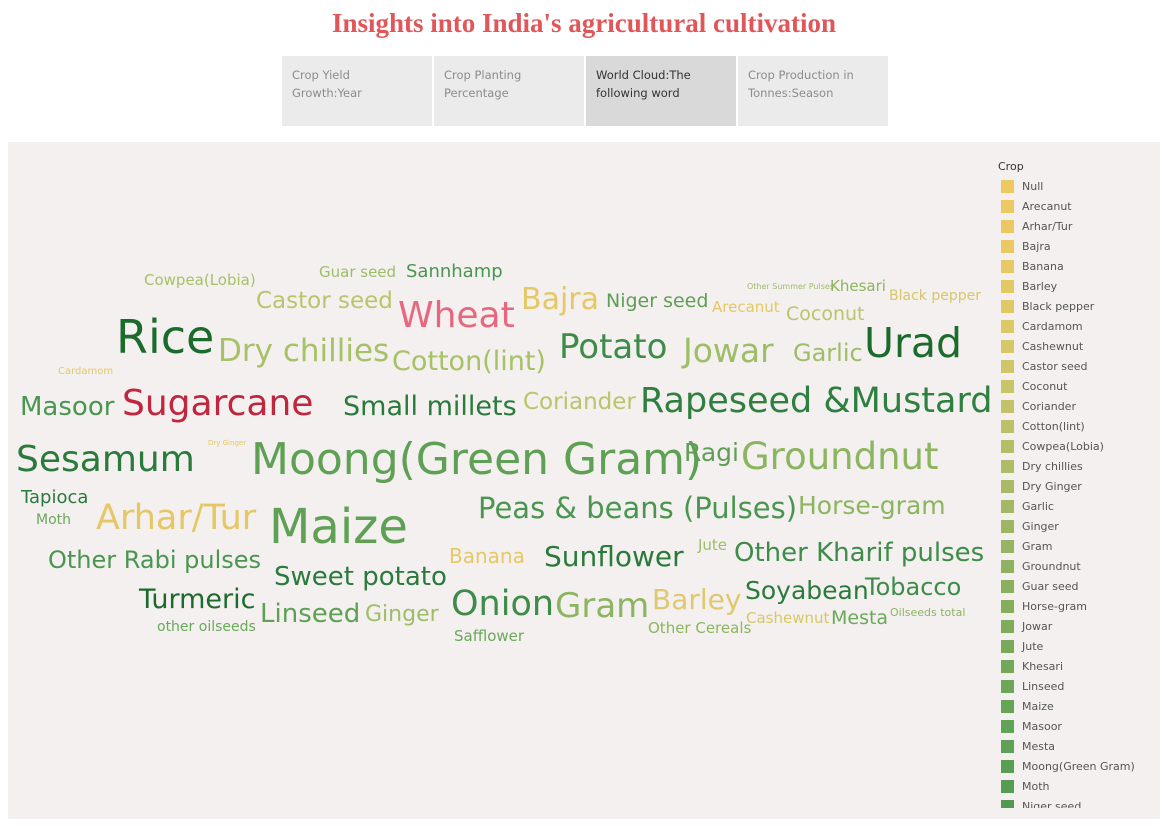 Image resolution: width=1168 pixels, height=826 pixels. Describe the element at coordinates (1079, 186) in the screenshot. I see `legend-item-null: Null` at that location.